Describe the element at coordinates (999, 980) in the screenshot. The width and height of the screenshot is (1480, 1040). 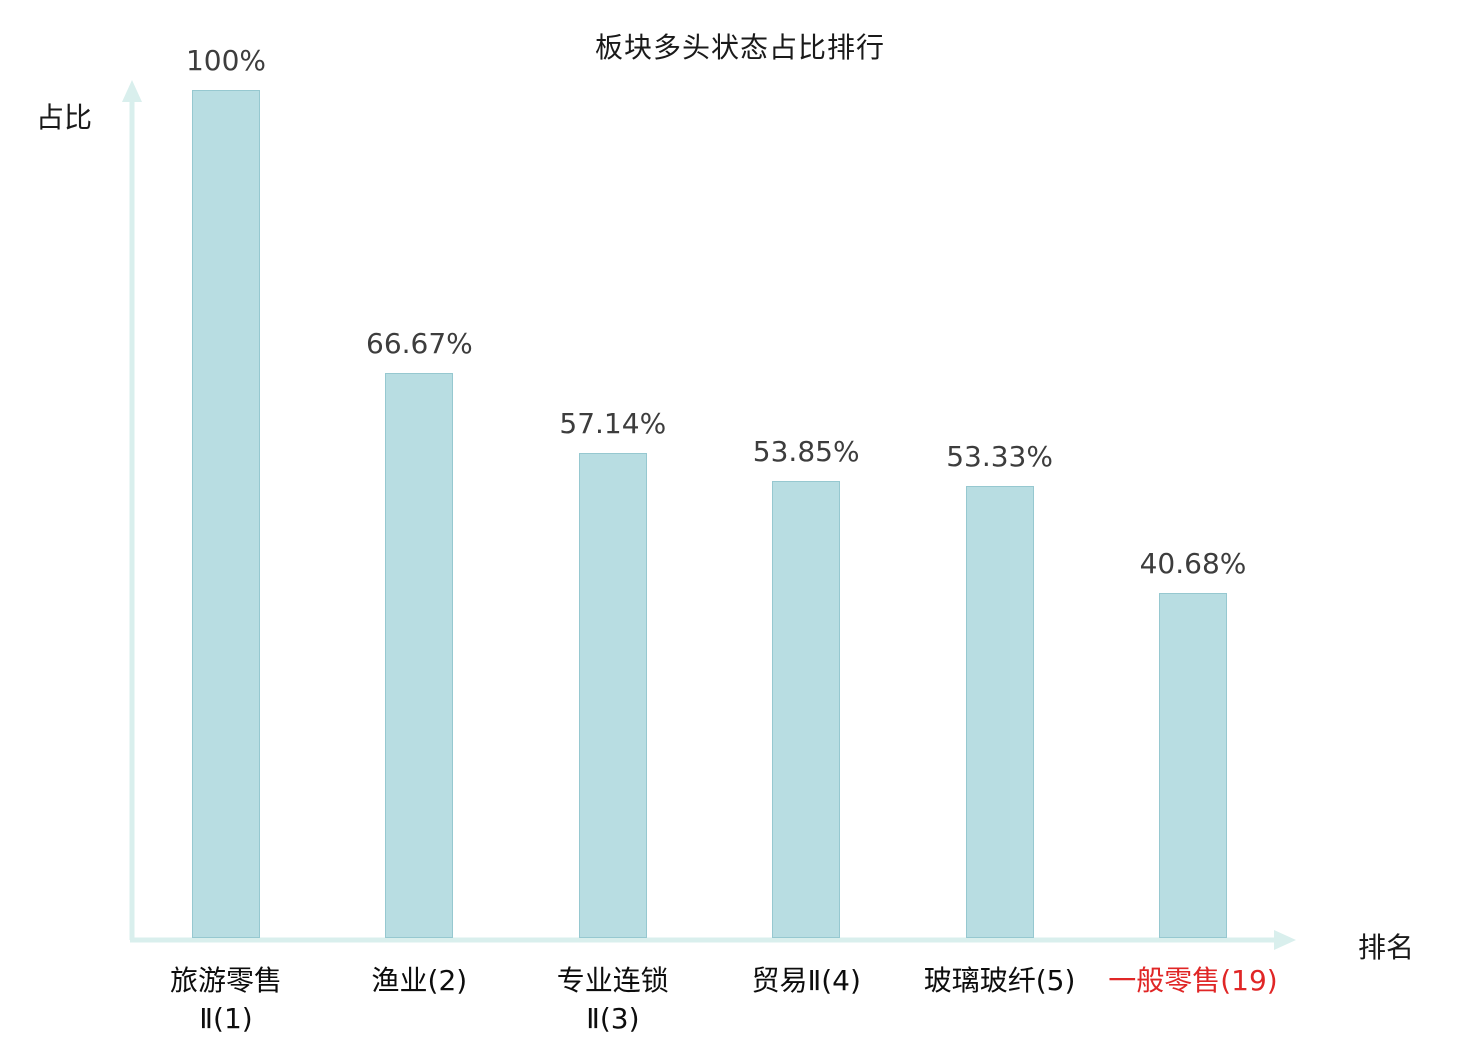
I see `category-label-5: 玻璃玻纤(5)` at that location.